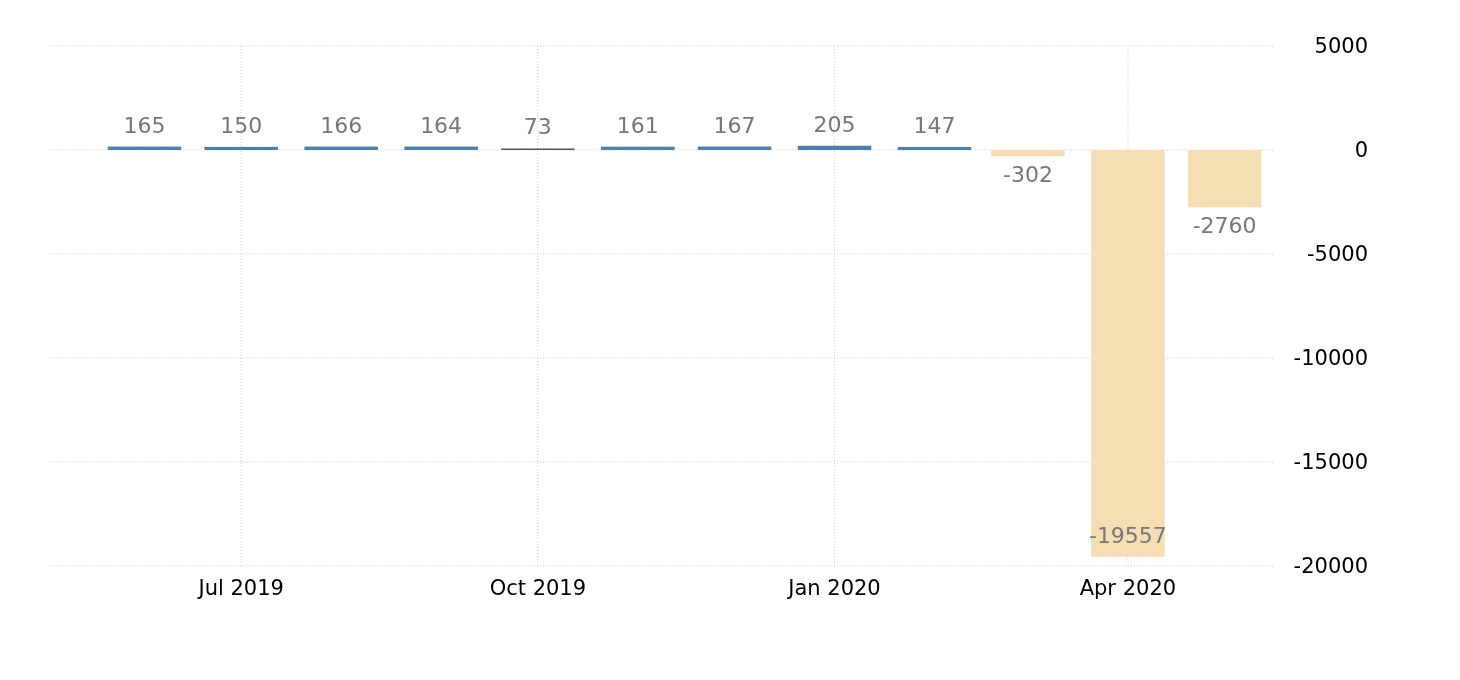 This screenshot has width=1460, height=680. Describe the element at coordinates (1361, 150) in the screenshot. I see `y-tick-label: 0` at that location.